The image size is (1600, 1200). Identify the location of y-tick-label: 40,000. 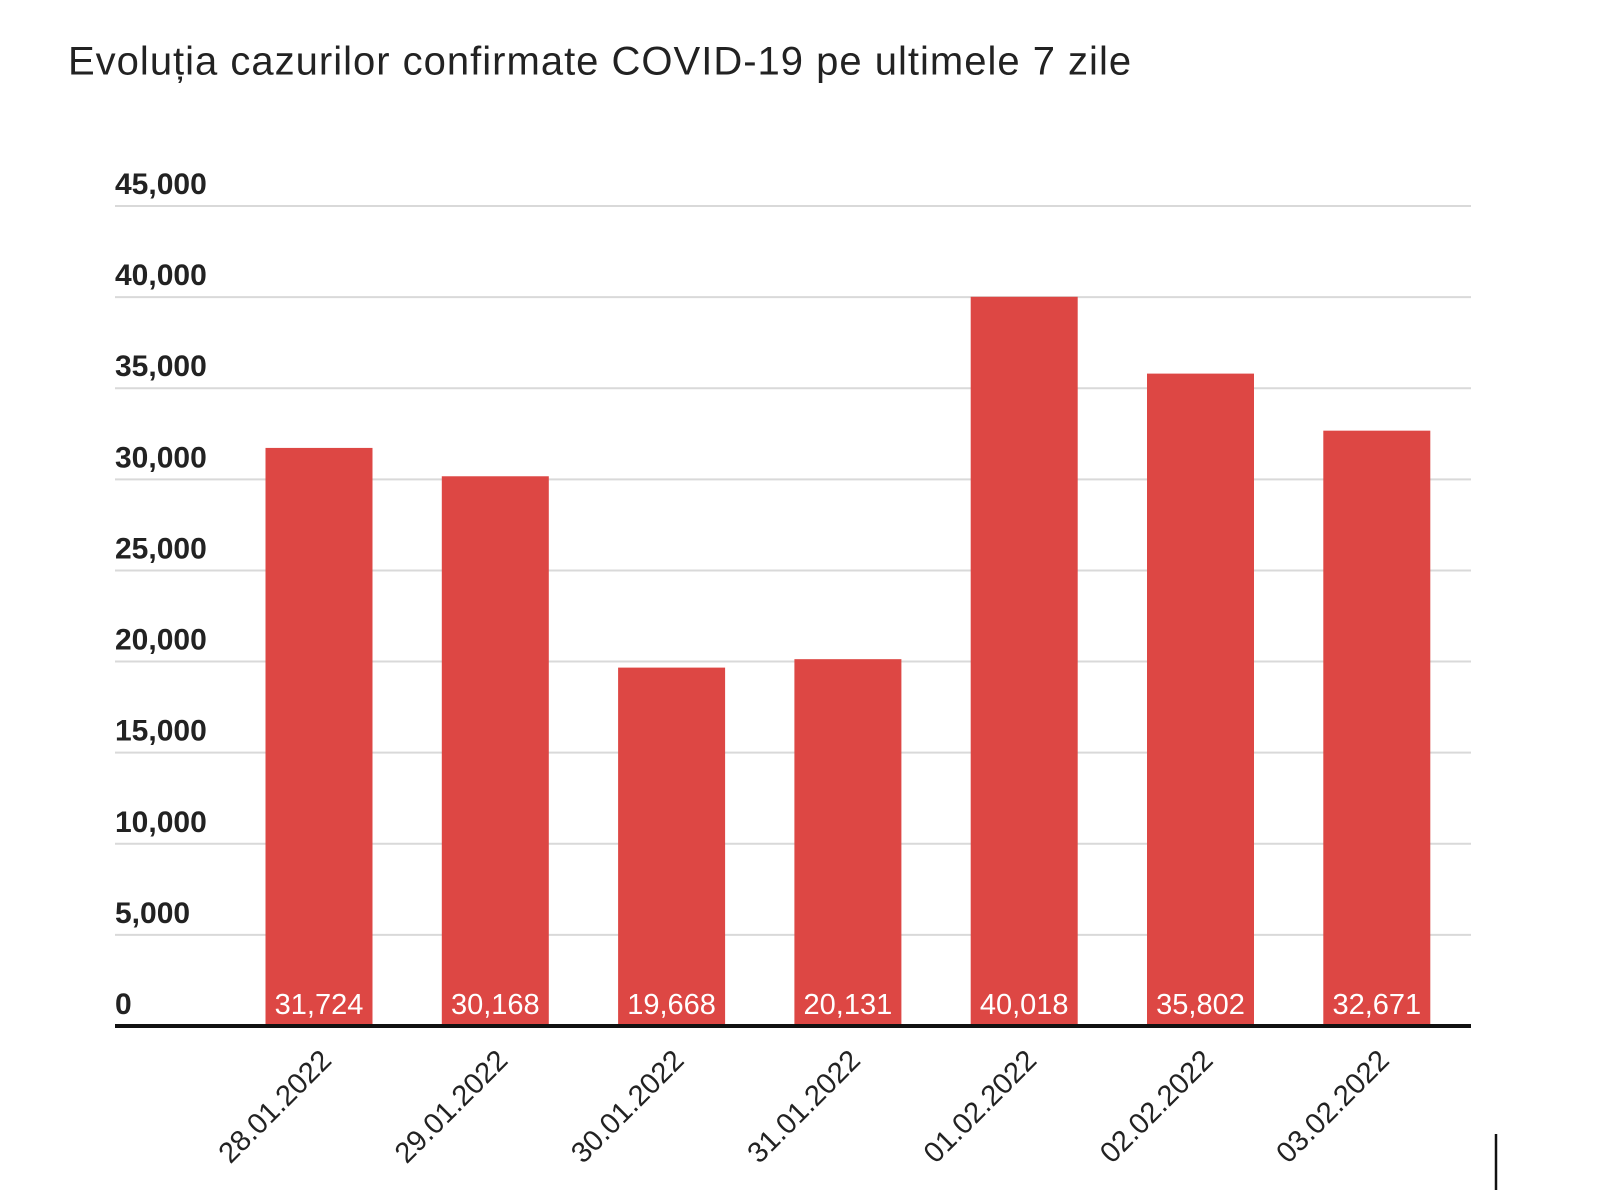
(161, 275).